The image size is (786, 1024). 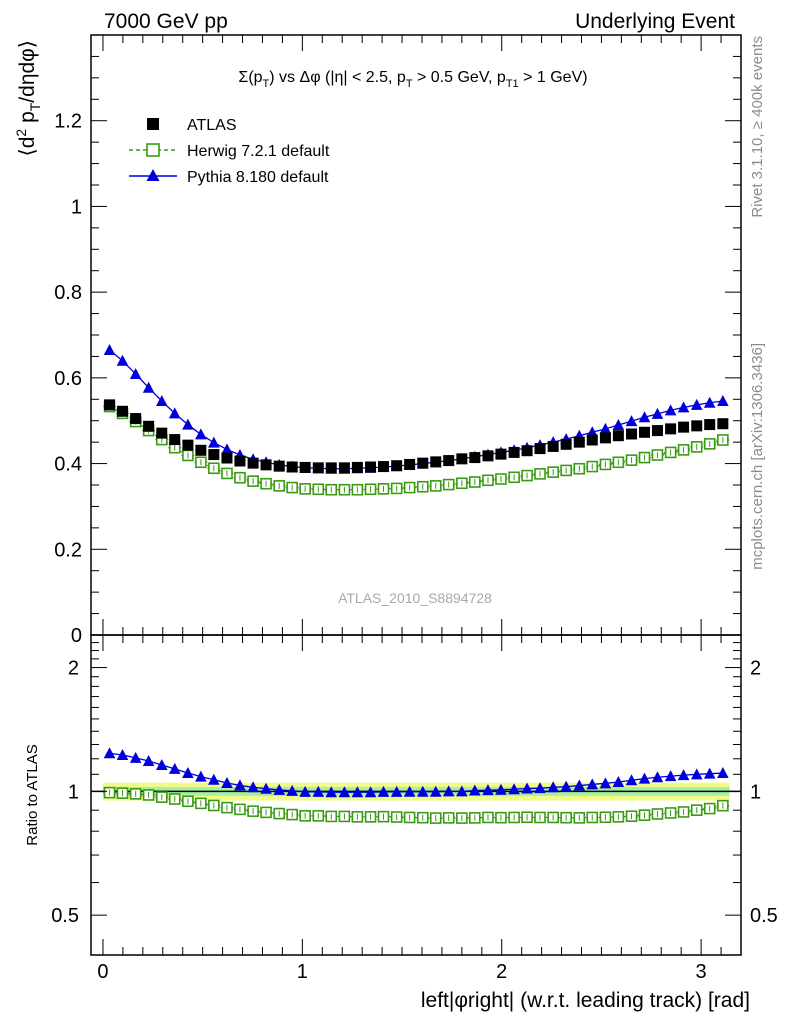 What do you see at coordinates (501, 972) in the screenshot?
I see `x-tick-label: 2` at bounding box center [501, 972].